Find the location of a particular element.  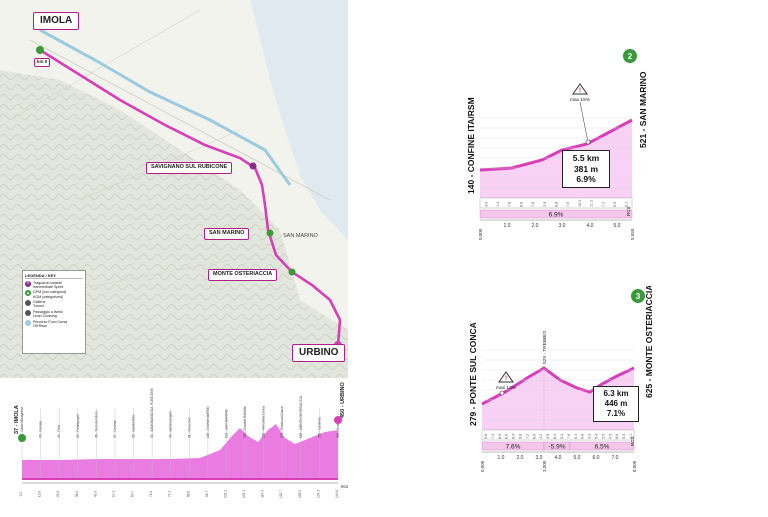

place-label: 521 - SAN MARINO is located at coordinates (226, 423).